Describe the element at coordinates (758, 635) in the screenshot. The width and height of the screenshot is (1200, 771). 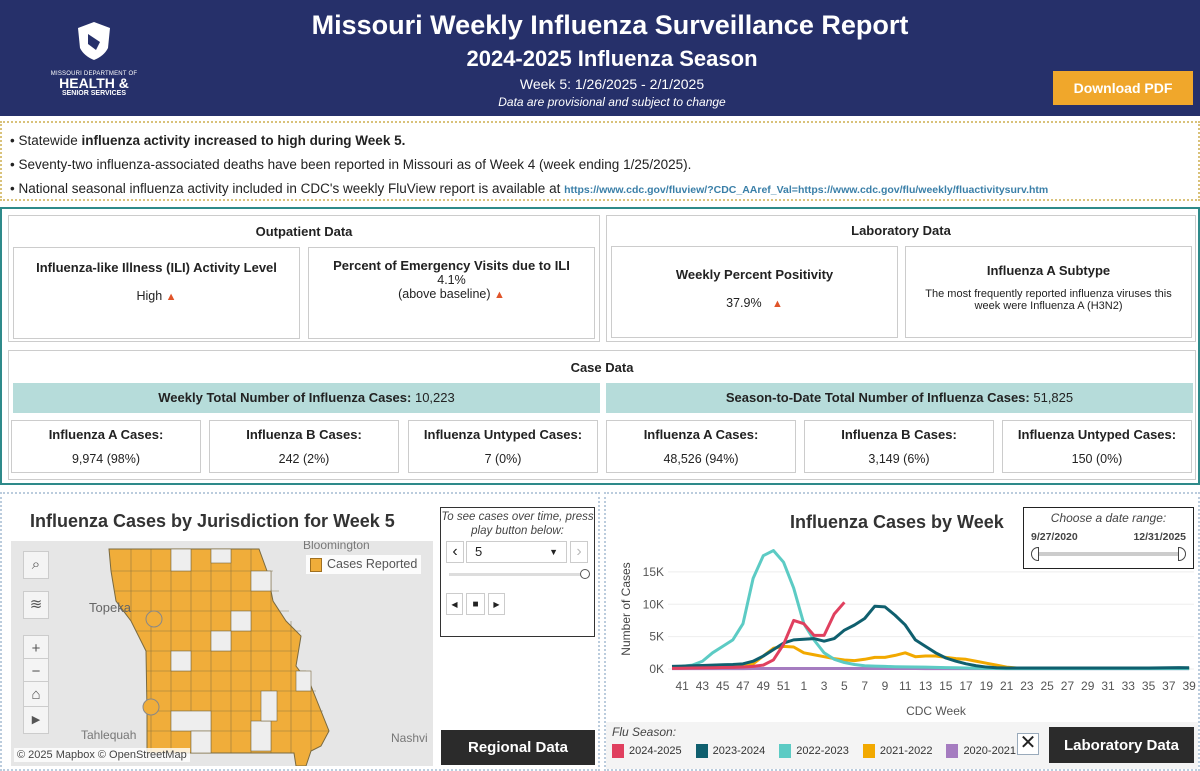
I see `series-line-2024-2025` at that location.